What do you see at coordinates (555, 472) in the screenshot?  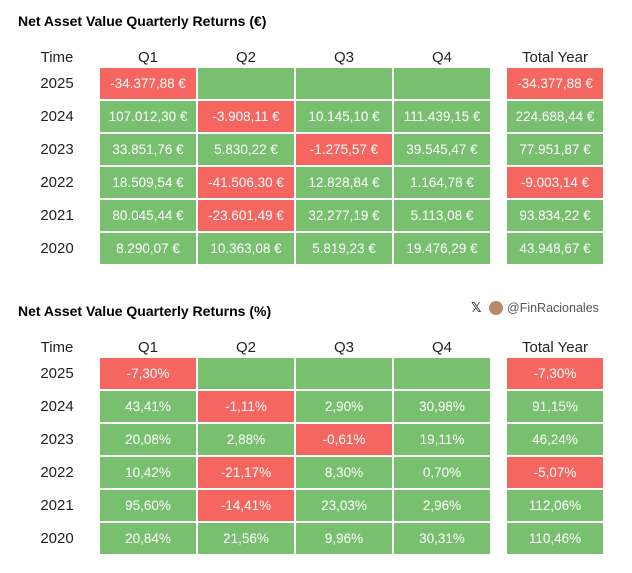 I see `value-cell: -5,07%` at bounding box center [555, 472].